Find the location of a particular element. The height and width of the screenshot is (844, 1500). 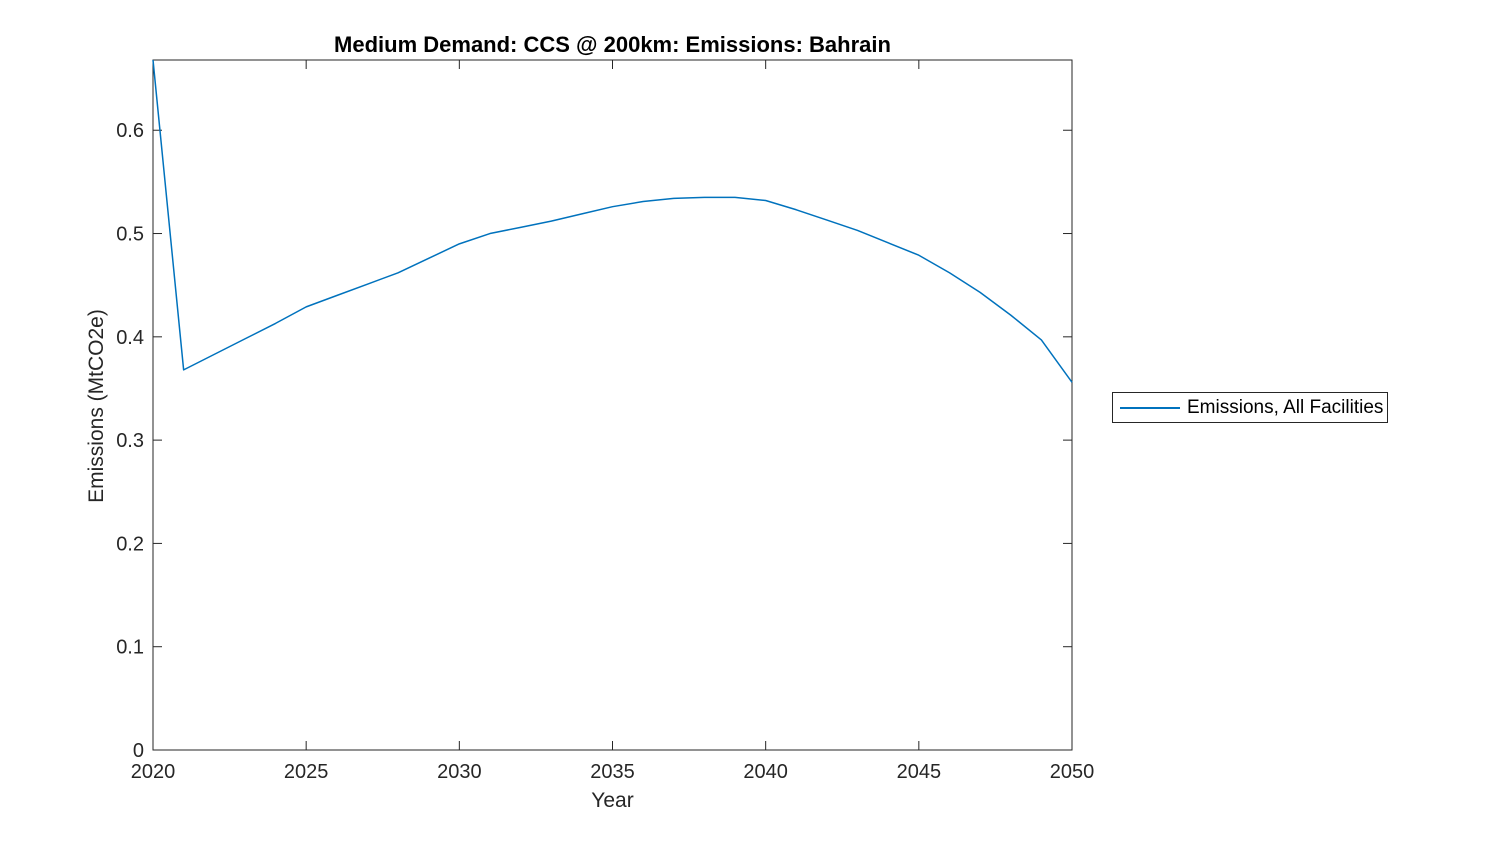

x-tick-label: 2035 is located at coordinates (612, 772).